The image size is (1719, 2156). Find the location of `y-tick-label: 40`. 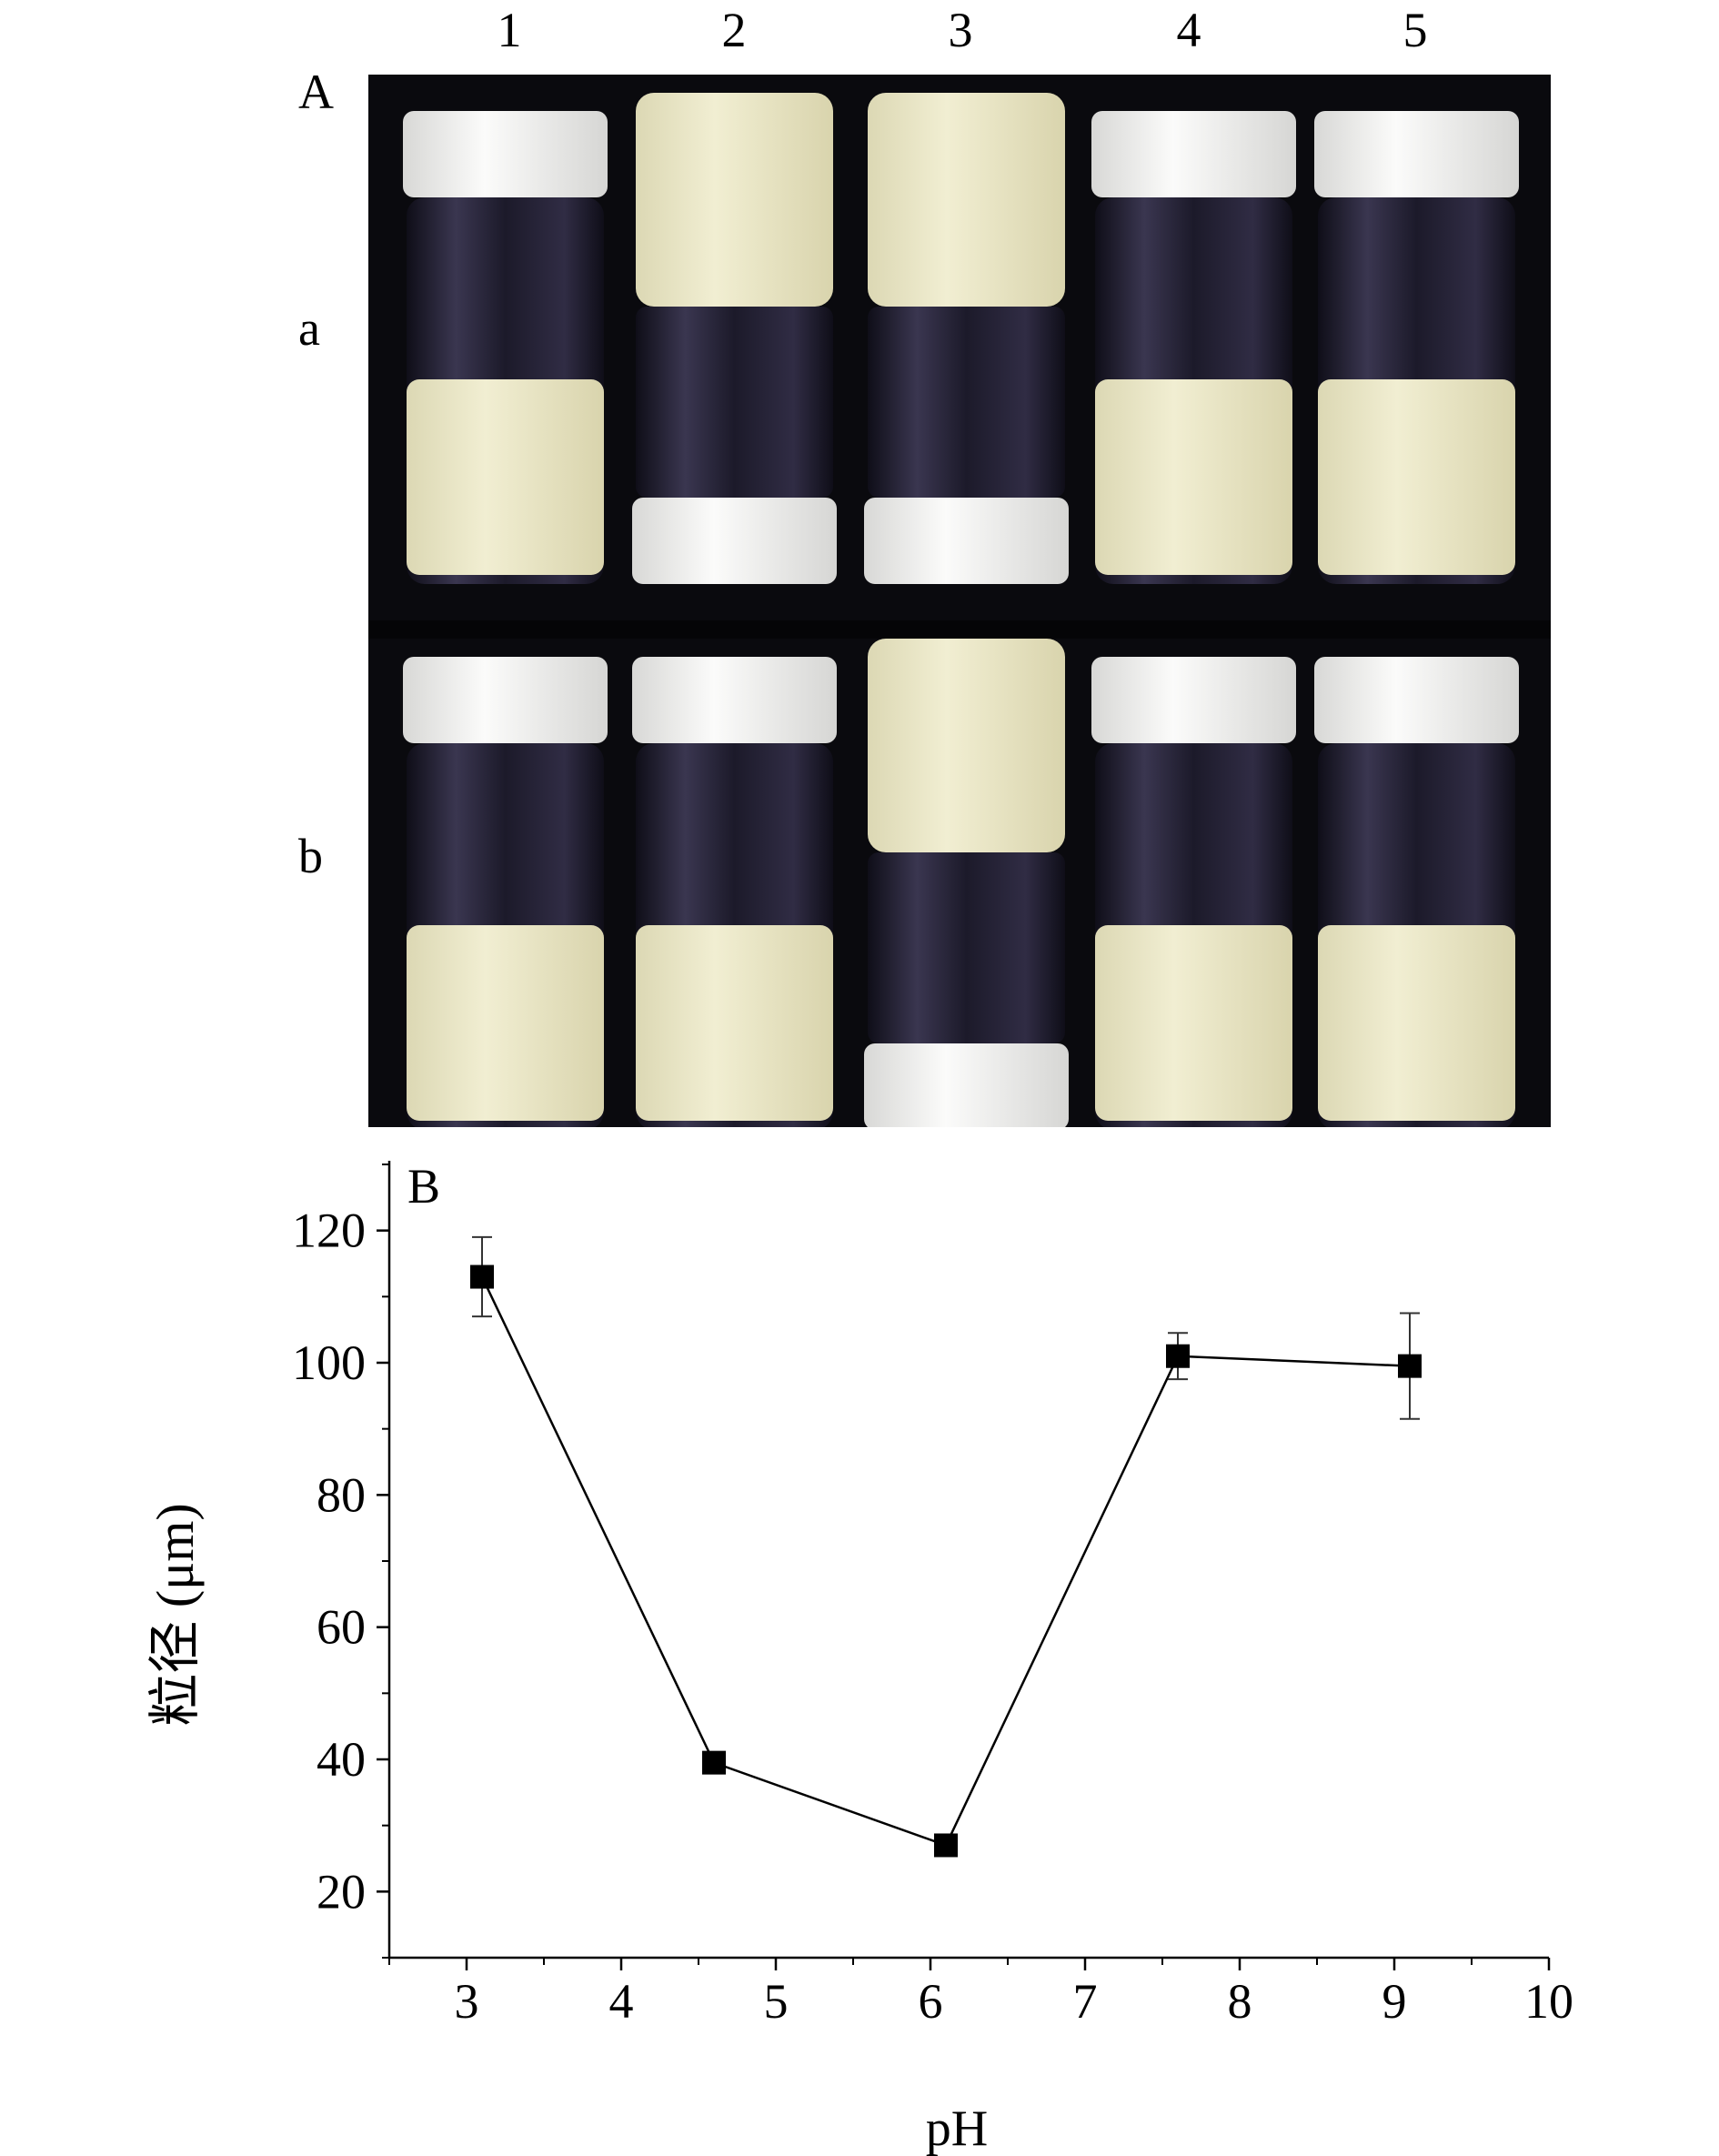

y-tick-label: 40 is located at coordinates (341, 1759).